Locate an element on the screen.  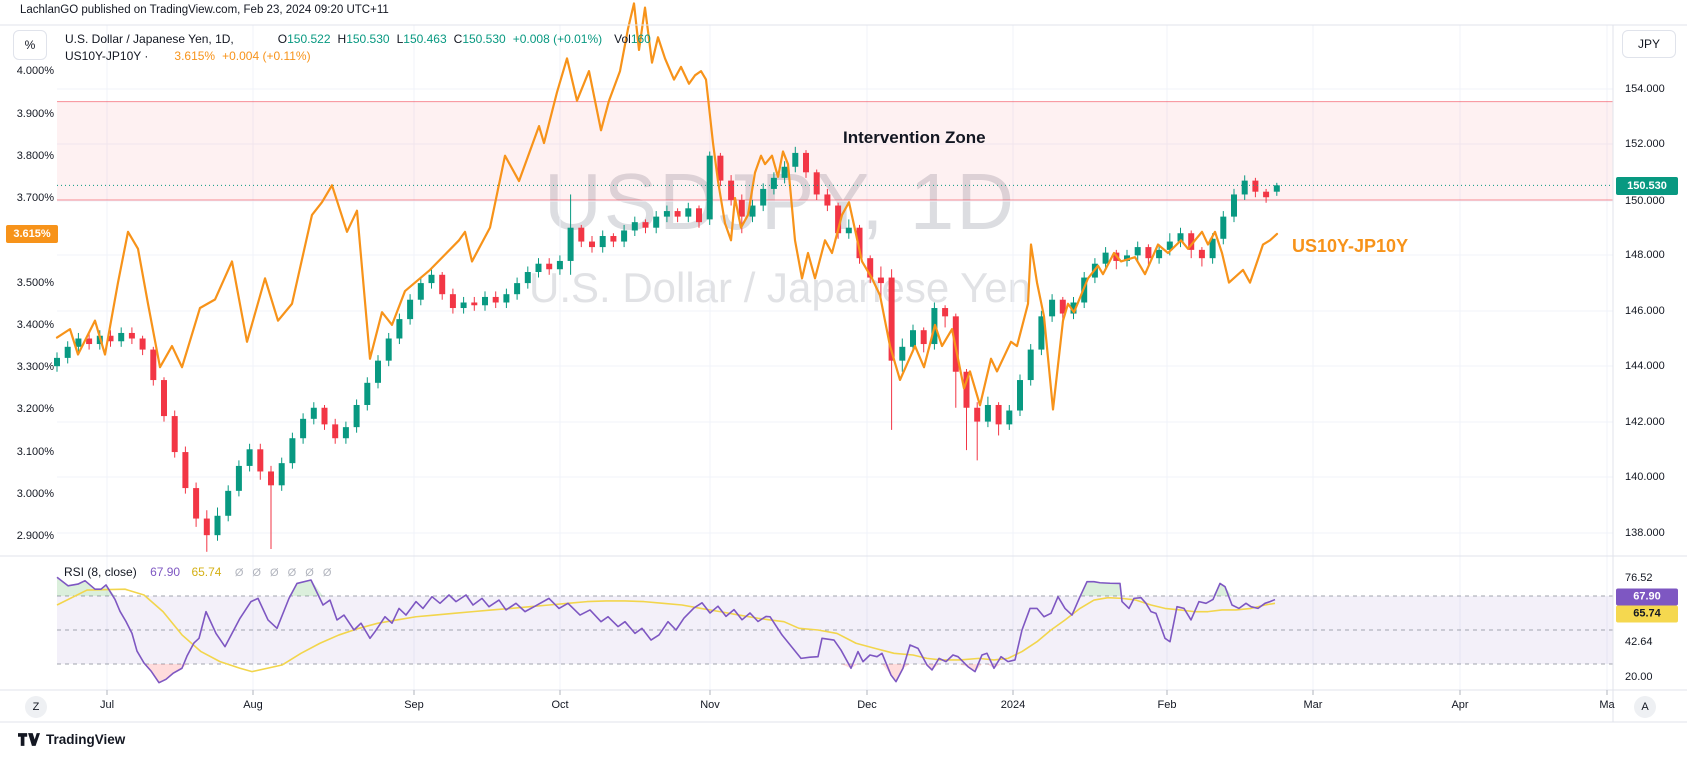
rsi-line is located at coordinates (666, 630).